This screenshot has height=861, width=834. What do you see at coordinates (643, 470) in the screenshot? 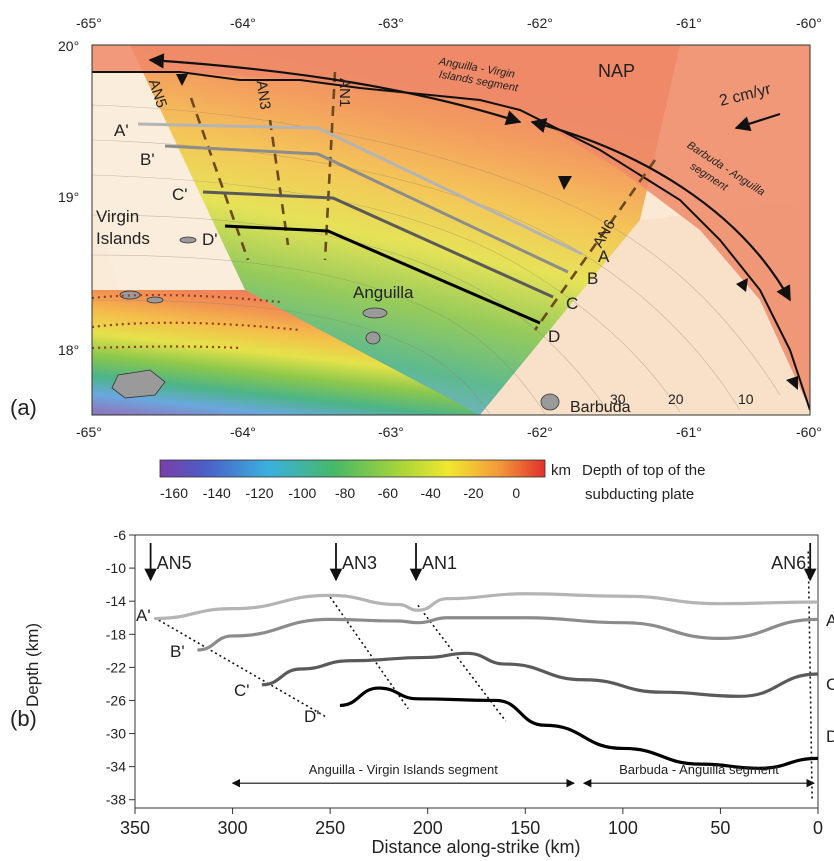
I see `colorbar-title-1: Depth of top of the` at bounding box center [643, 470].